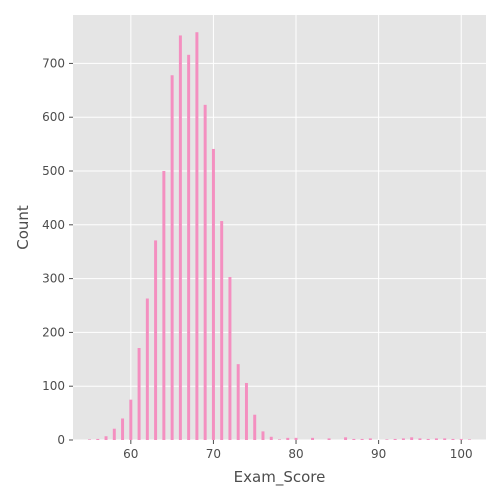  What do you see at coordinates (53, 386) in the screenshot?
I see `y-tick-label: 100` at bounding box center [53, 386].